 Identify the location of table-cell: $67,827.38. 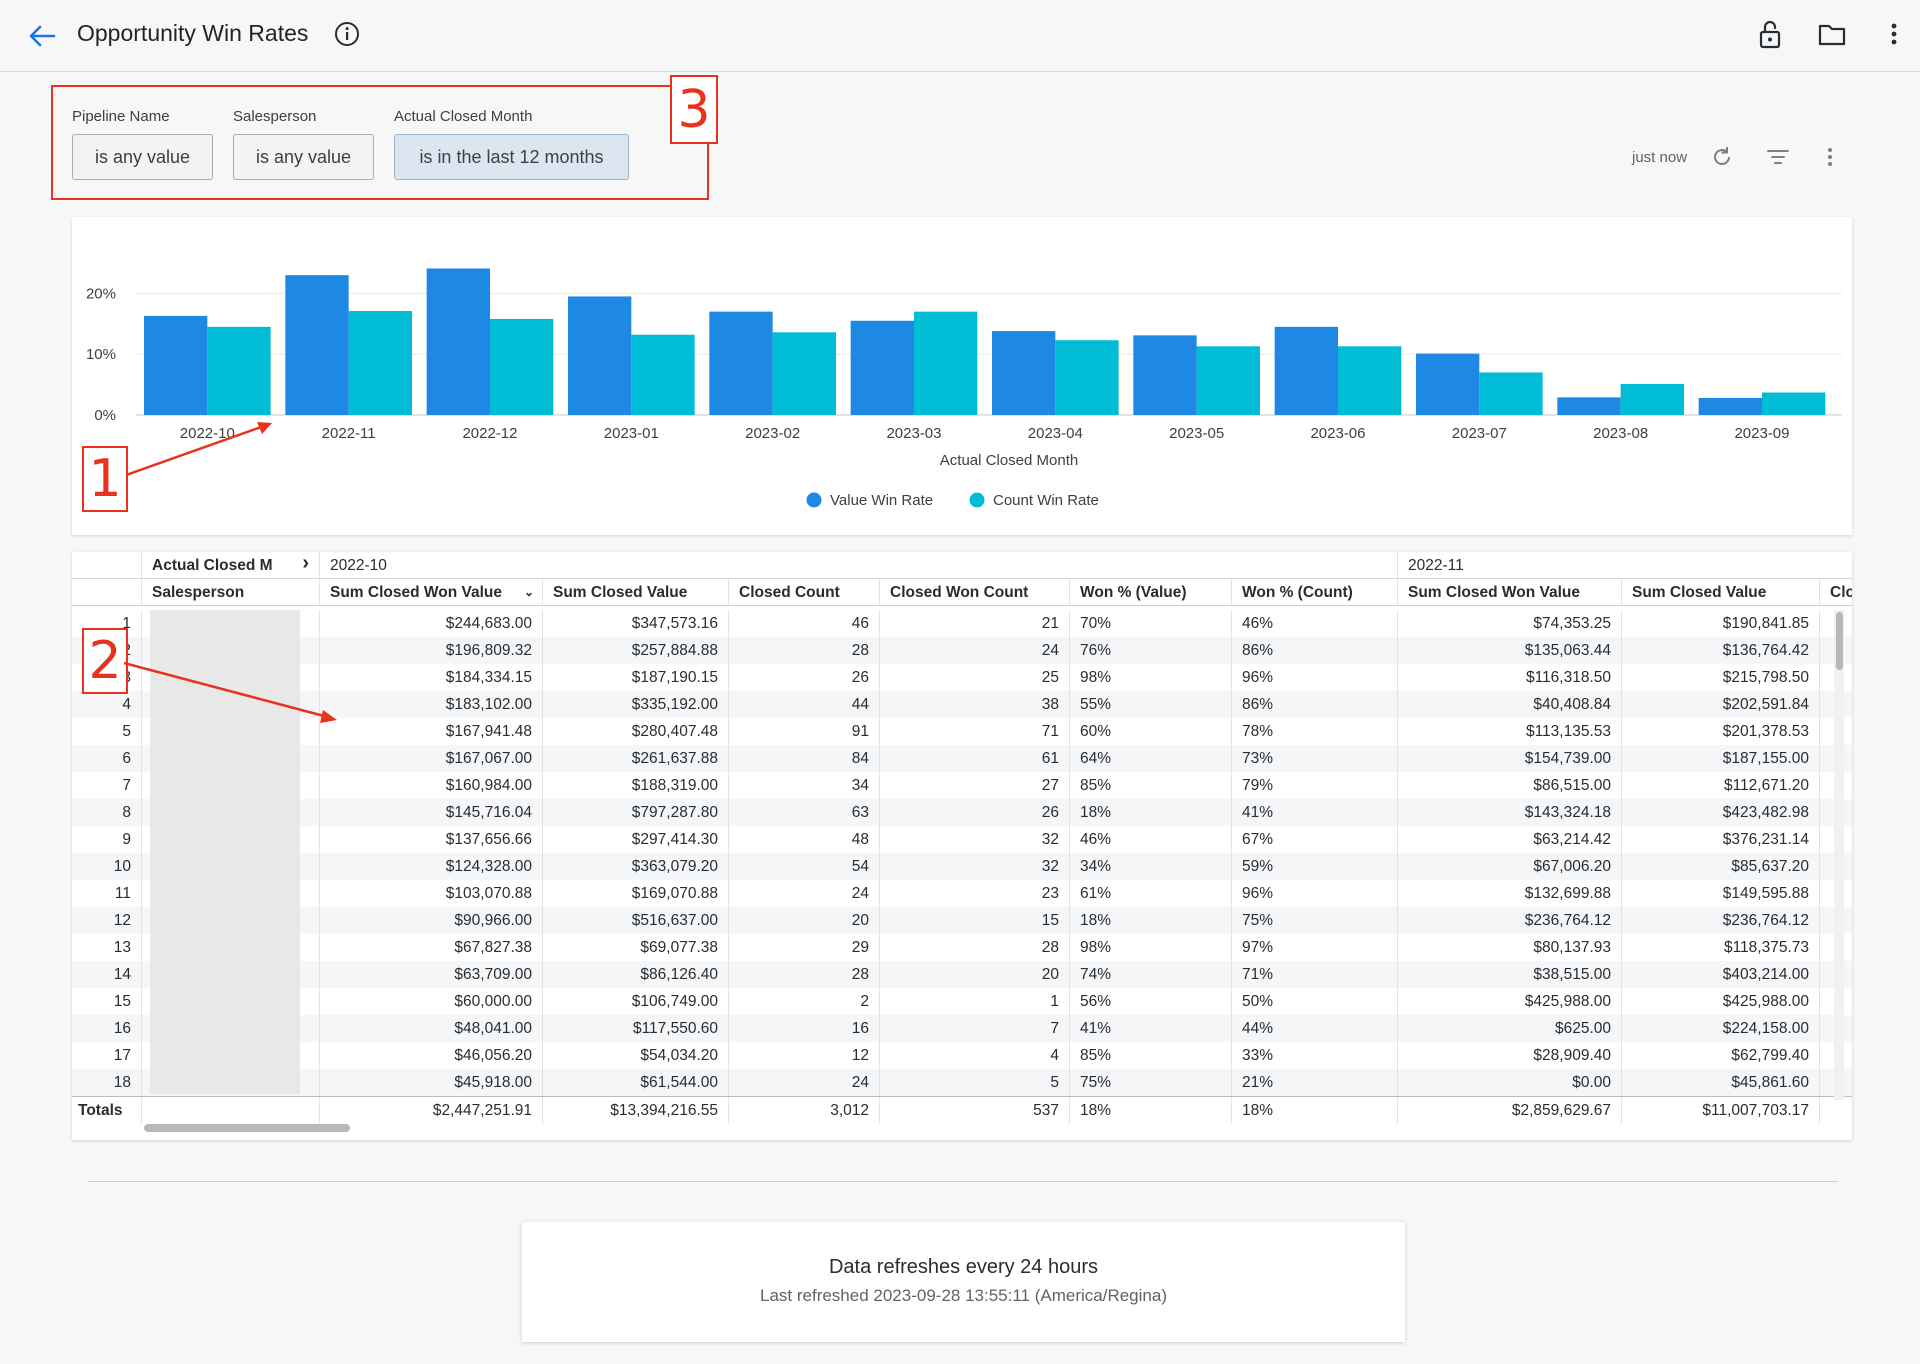
(431, 947).